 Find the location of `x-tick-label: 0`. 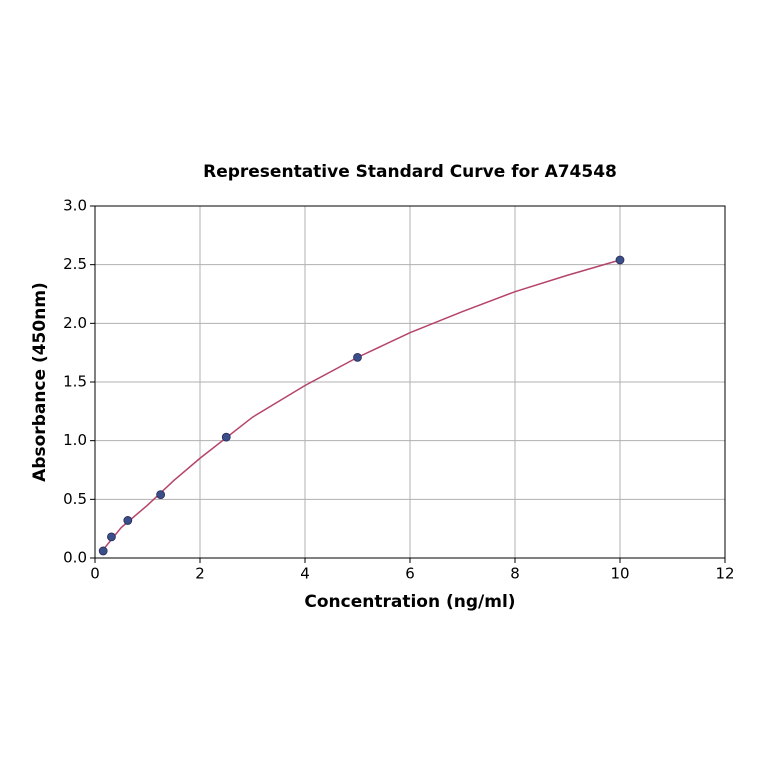

x-tick-label: 0 is located at coordinates (95, 574).